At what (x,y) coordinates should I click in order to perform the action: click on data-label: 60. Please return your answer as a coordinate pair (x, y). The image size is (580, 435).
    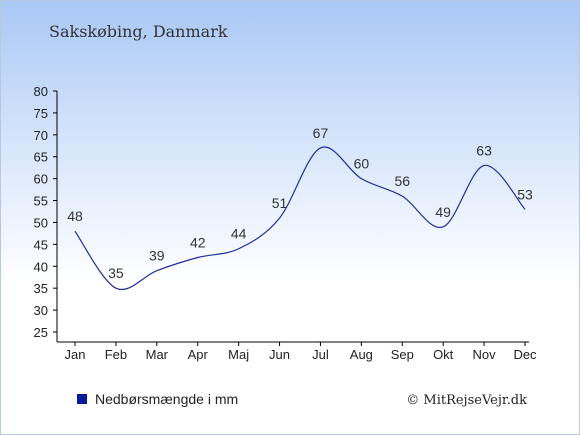
    Looking at the image, I should click on (362, 164).